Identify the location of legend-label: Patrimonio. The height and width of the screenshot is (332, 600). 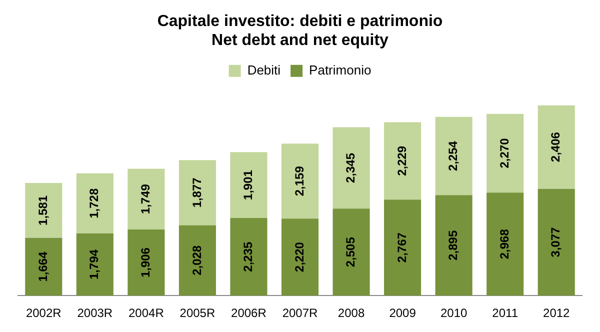
(340, 70).